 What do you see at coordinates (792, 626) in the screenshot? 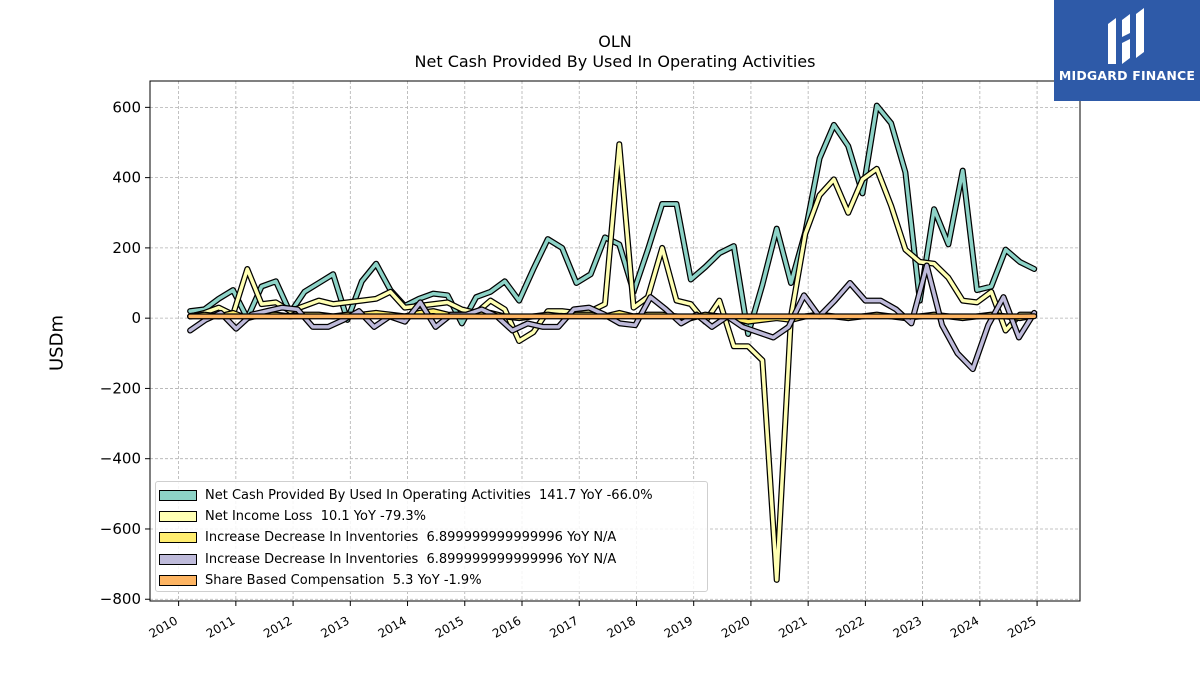
I see `x-tick-label: 2021` at bounding box center [792, 626].